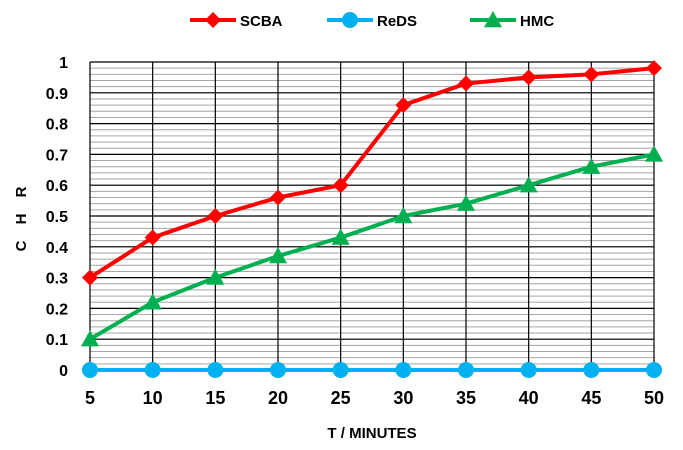 The height and width of the screenshot is (450, 683). Describe the element at coordinates (350, 20) in the screenshot. I see `legend-marker-reds` at that location.